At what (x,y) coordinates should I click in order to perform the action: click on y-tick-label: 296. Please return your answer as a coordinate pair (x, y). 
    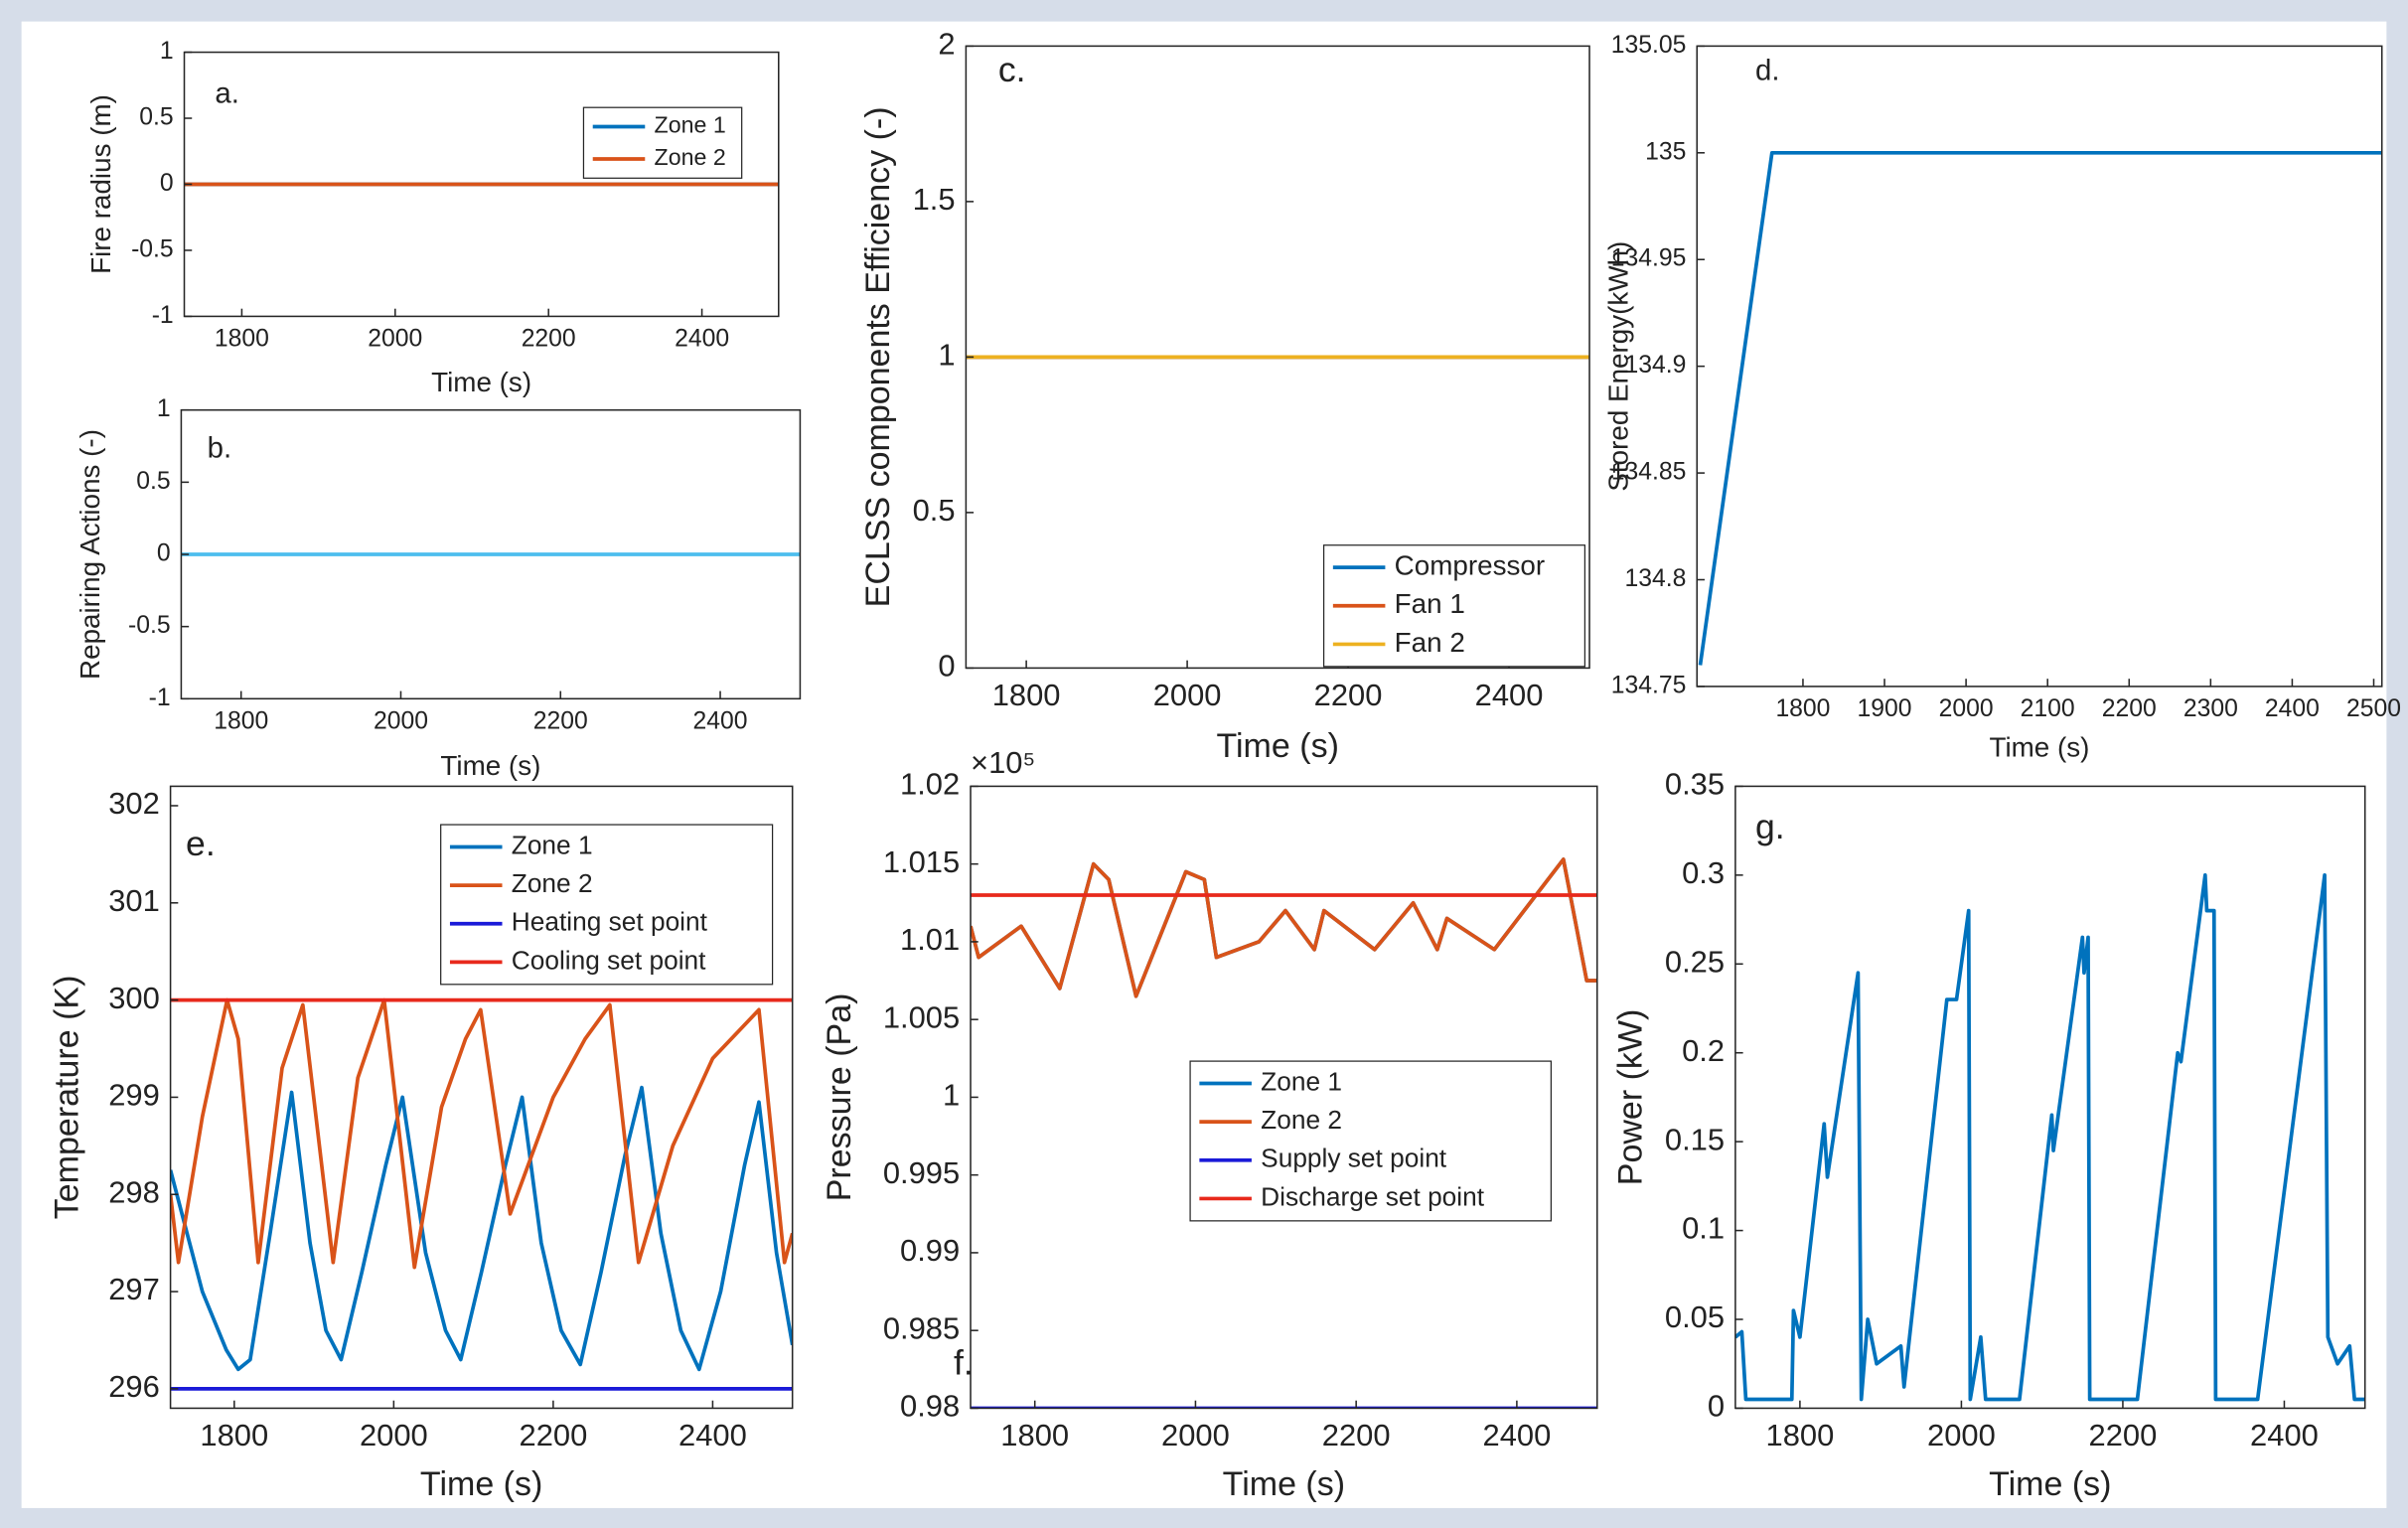
    Looking at the image, I should click on (134, 1386).